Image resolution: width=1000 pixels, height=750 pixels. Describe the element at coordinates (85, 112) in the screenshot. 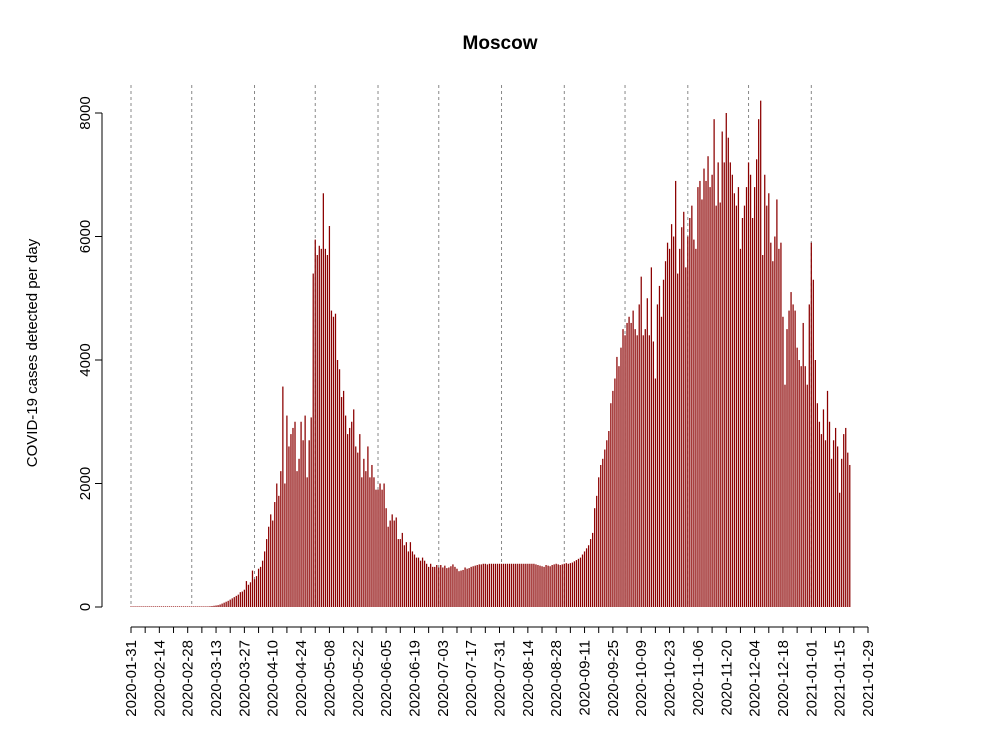

I see `y-tick-label: 8000` at that location.